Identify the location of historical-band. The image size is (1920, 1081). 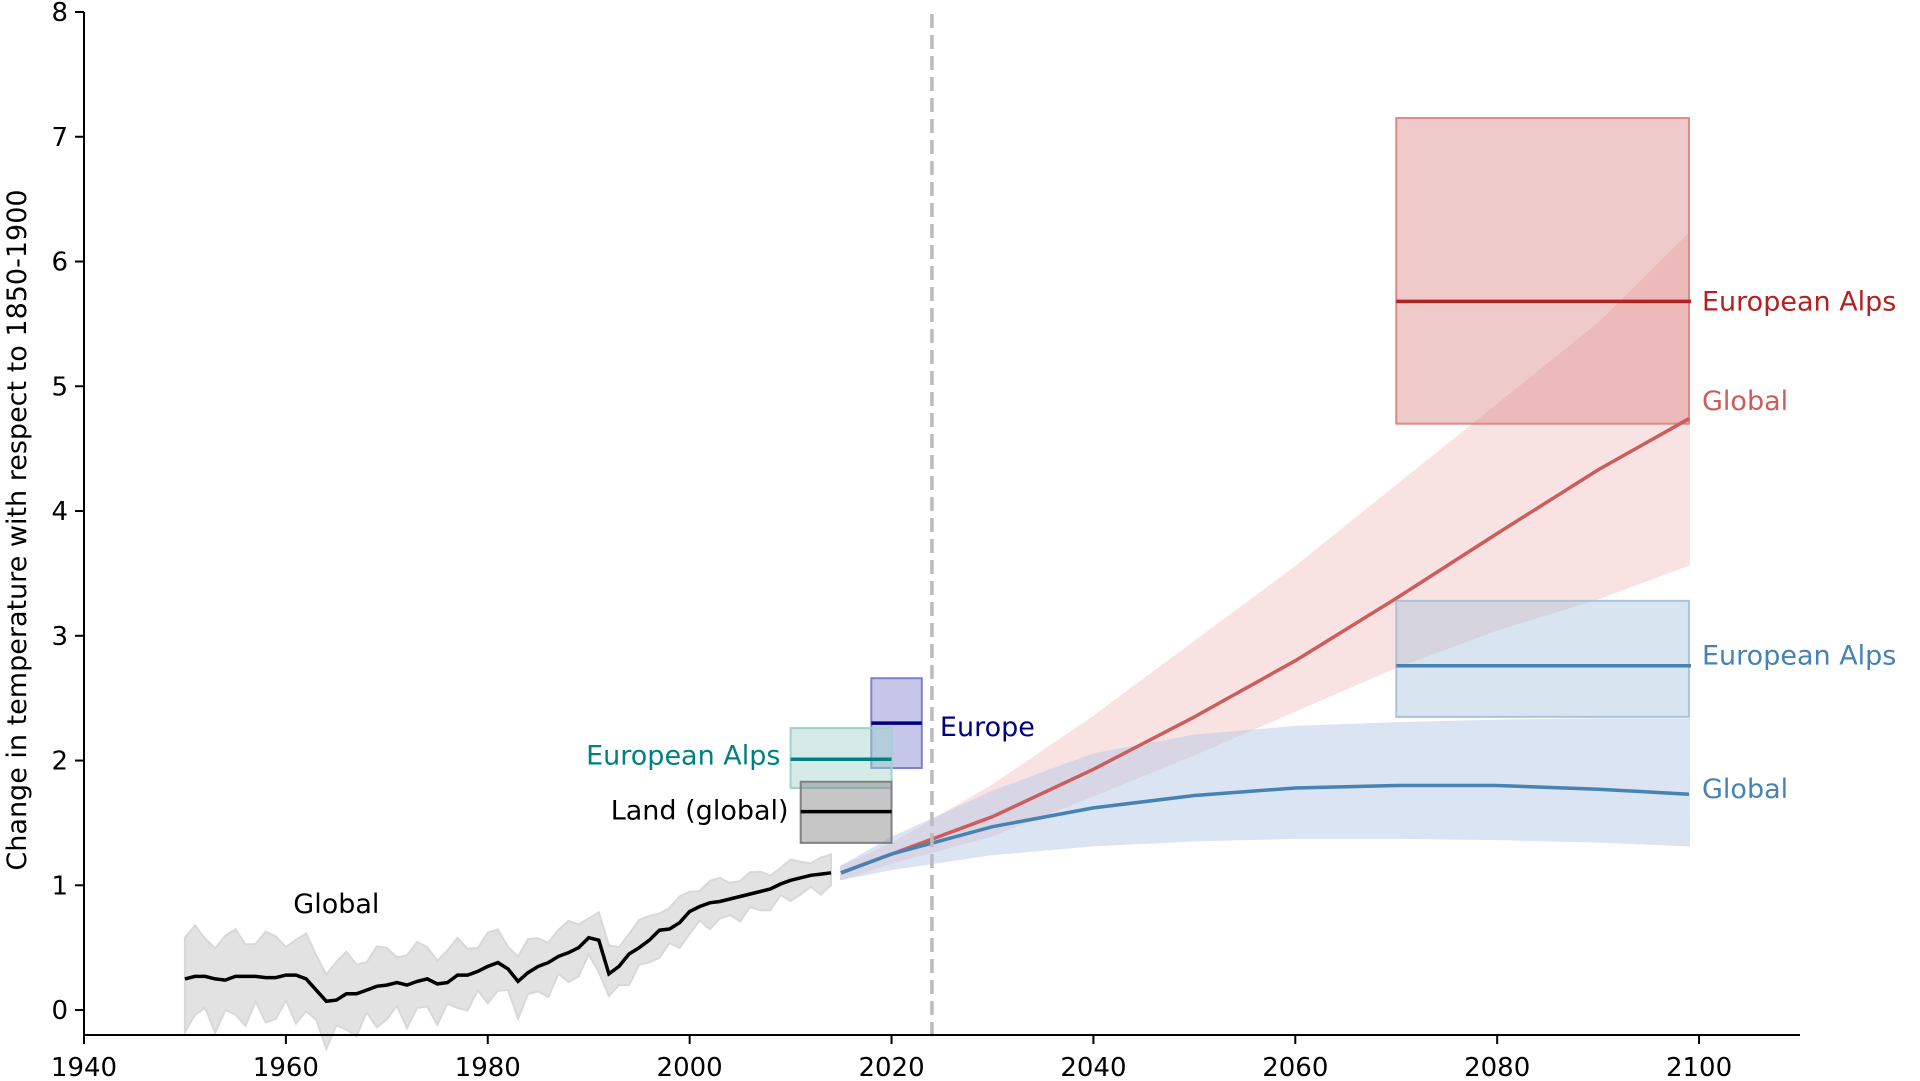
(507, 952).